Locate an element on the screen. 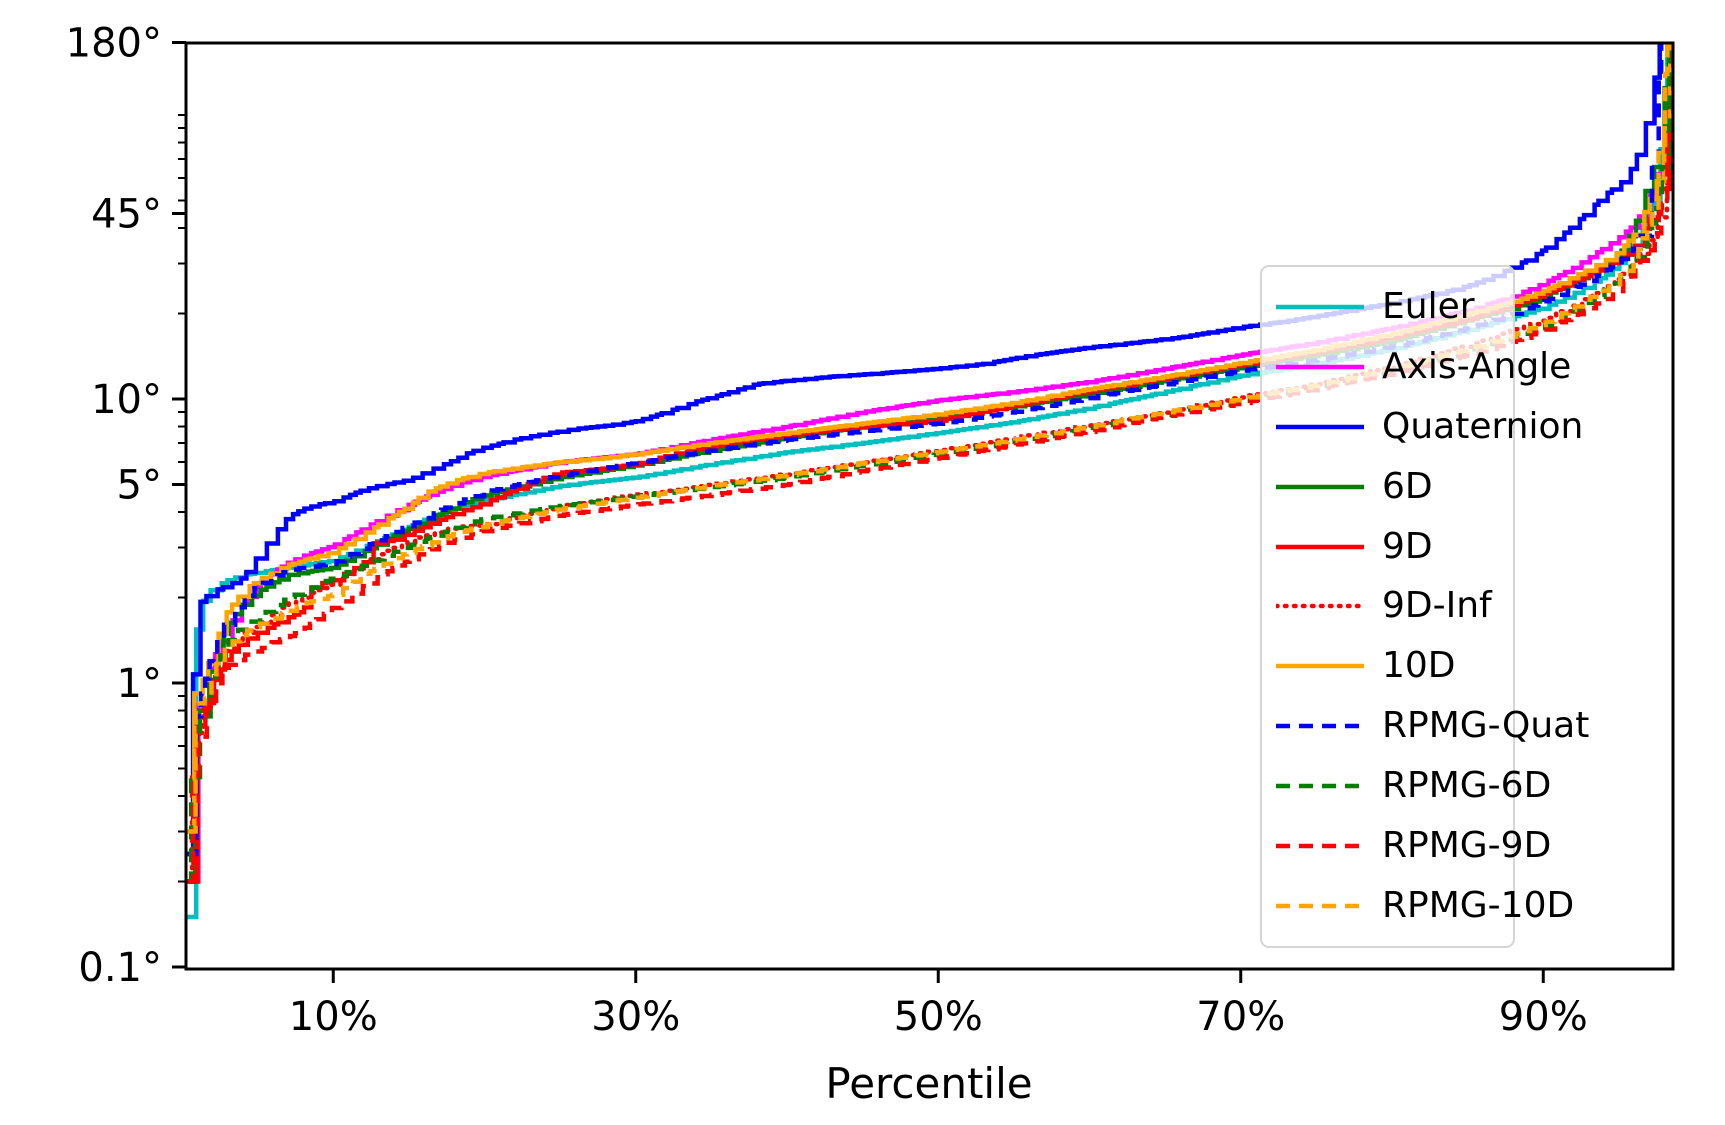  legend-entry-euler: Euler is located at coordinates (1391, 307).